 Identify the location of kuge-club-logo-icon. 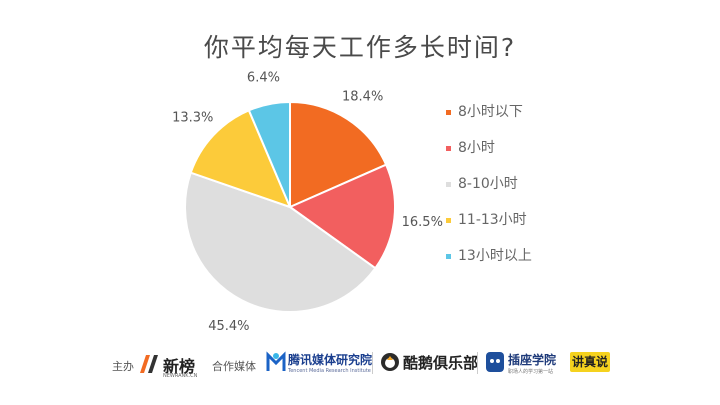
(390, 362).